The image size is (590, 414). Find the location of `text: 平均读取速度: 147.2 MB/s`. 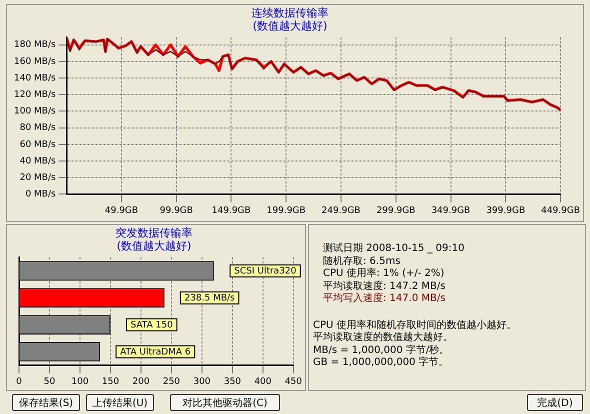

text: 平均读取速度: 147.2 MB/s is located at coordinates (384, 286).